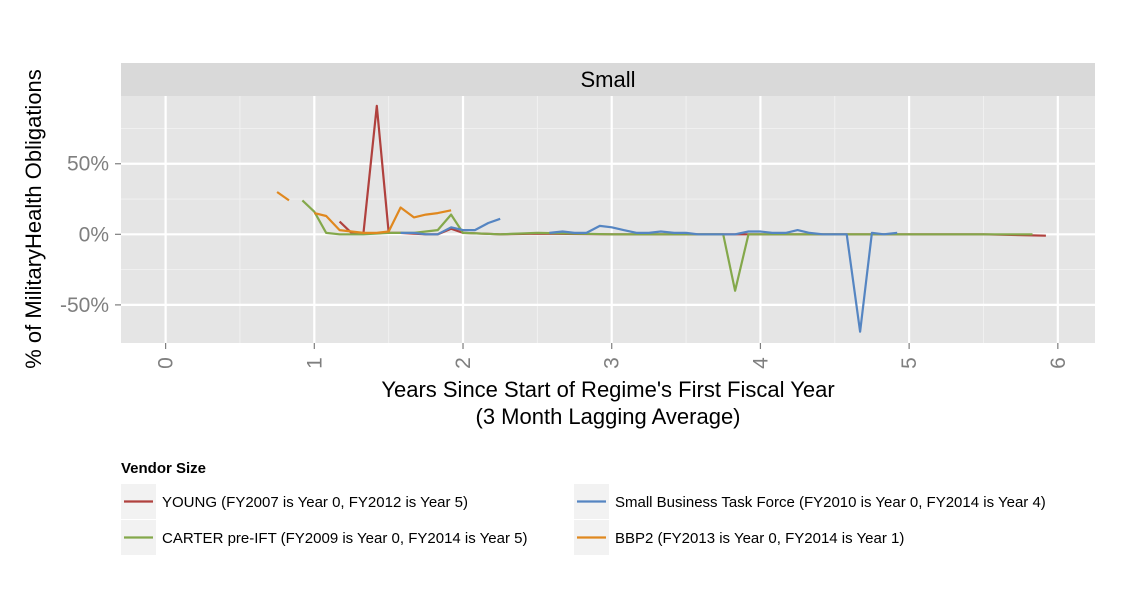 The image size is (1125, 600). I want to click on x-tick-label: 1, so click(314, 363).